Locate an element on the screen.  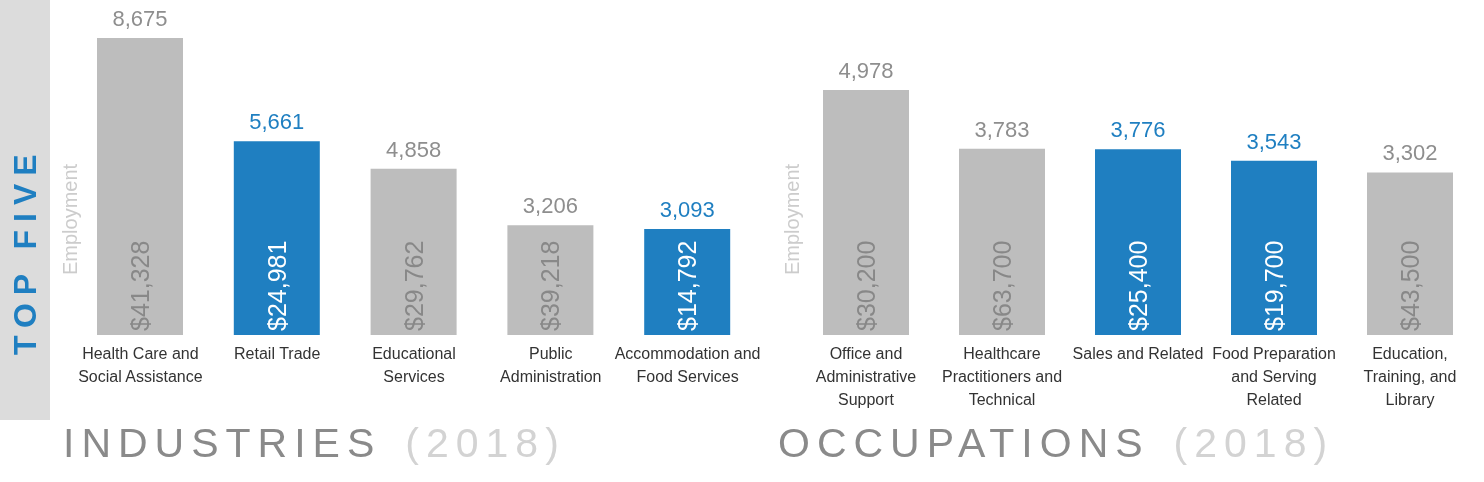
data-label: 3,776 is located at coordinates (1138, 130).